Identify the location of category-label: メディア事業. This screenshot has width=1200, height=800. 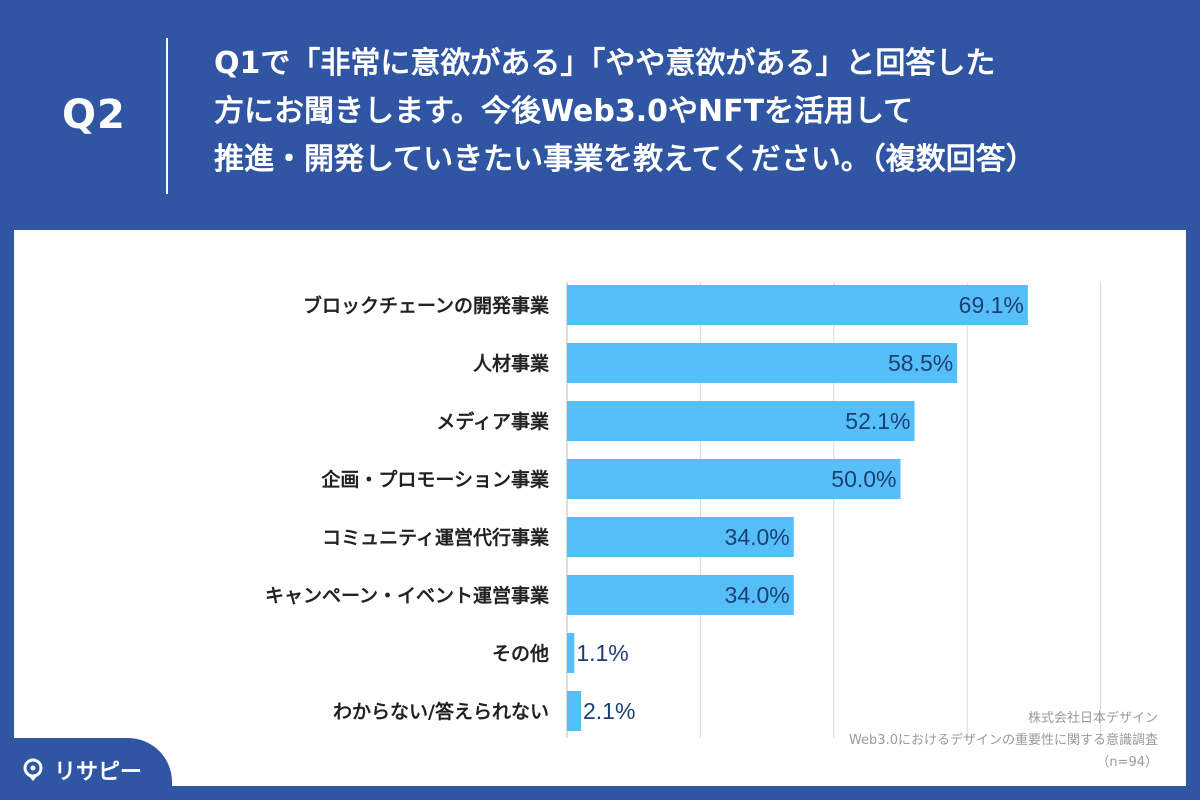
(493, 421).